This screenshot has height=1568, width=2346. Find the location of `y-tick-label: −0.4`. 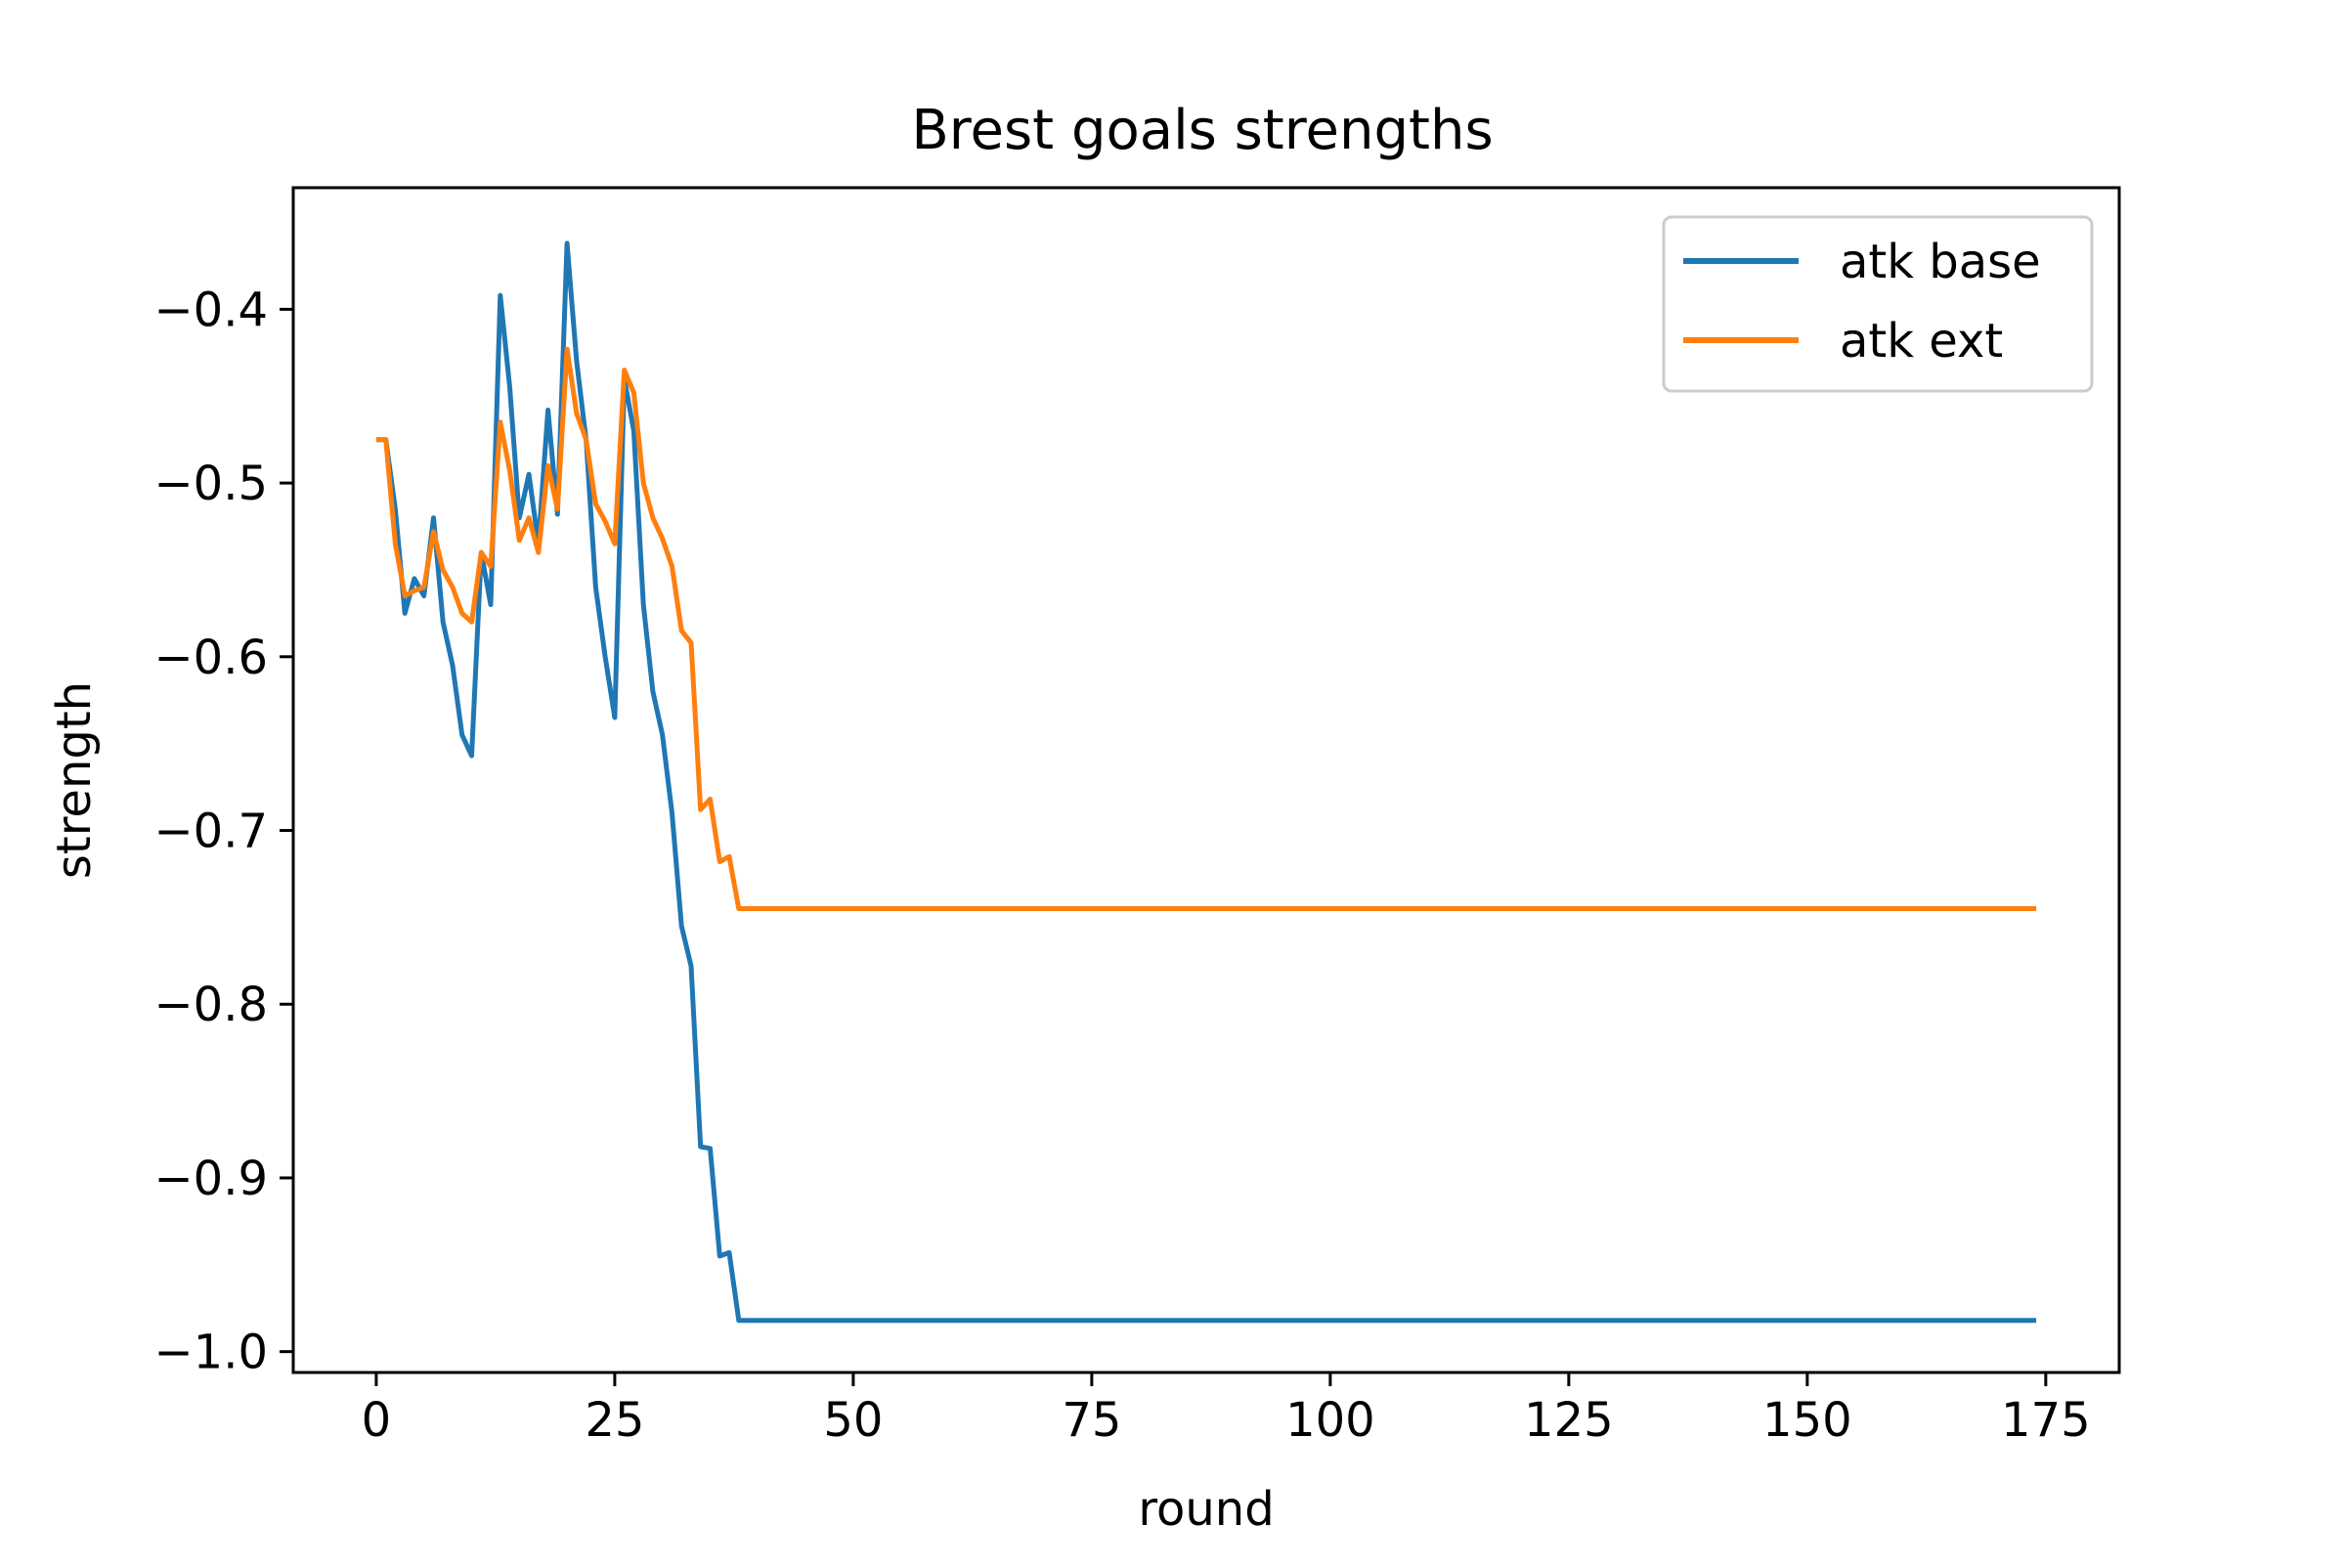

y-tick-label: −0.4 is located at coordinates (211, 310).